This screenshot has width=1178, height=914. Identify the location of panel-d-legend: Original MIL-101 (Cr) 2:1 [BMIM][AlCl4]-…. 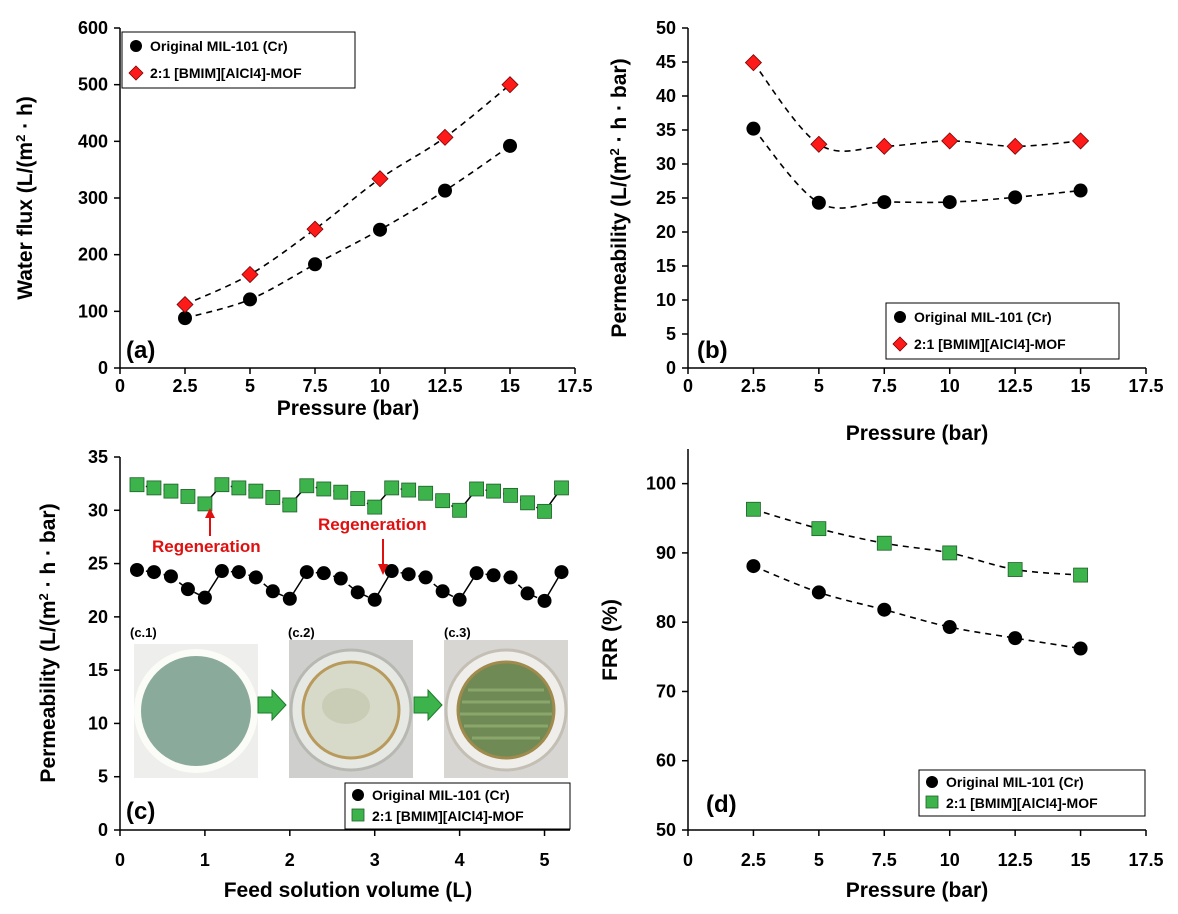
(1032, 793).